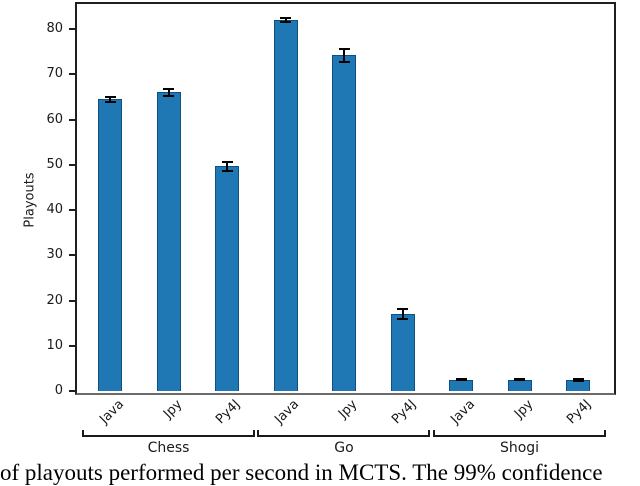 This screenshot has width=640, height=486. I want to click on y-tick-label: 20, so click(54, 300).